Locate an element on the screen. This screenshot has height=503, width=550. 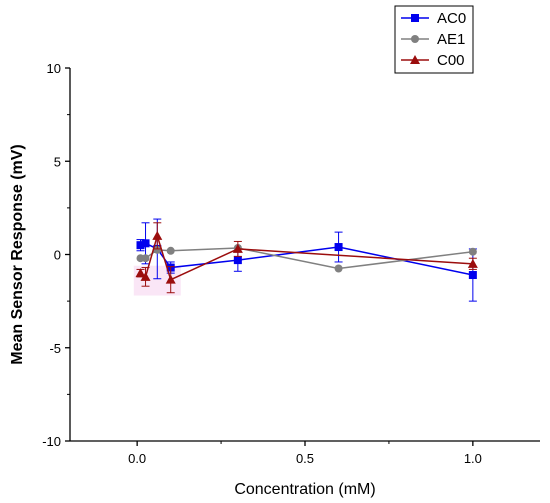
x-tick-label: 0.5 is located at coordinates (305, 458).